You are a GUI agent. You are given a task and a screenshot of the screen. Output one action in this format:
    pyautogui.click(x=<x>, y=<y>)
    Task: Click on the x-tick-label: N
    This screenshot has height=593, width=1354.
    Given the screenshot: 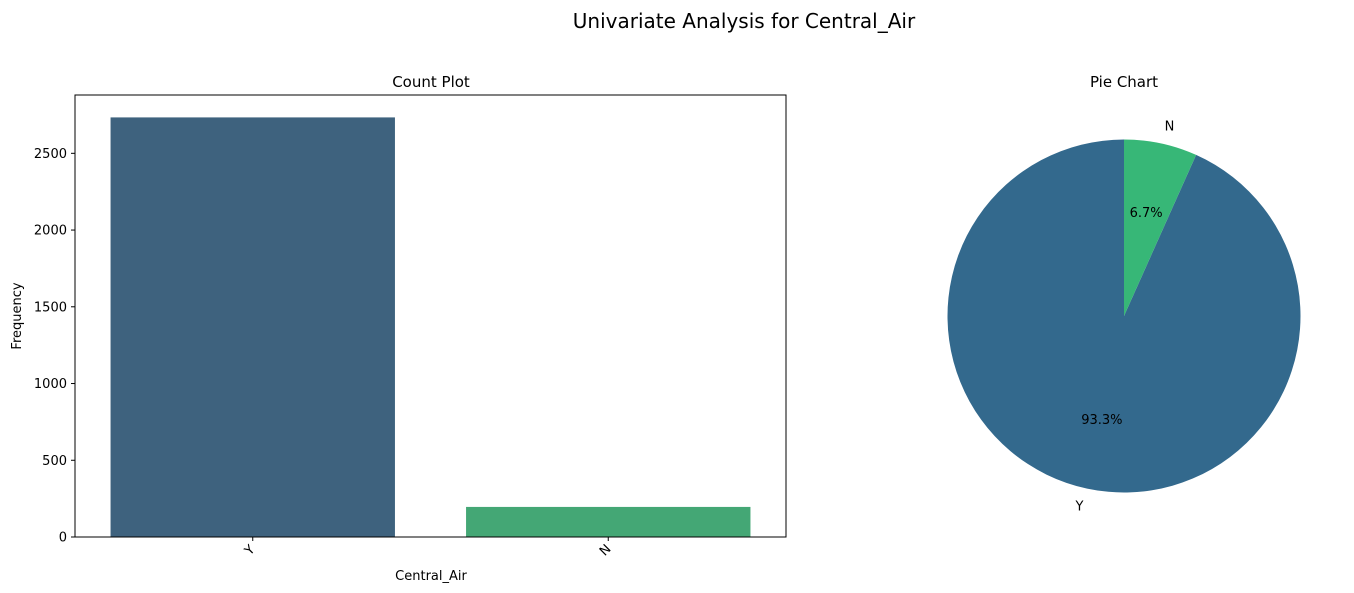 What is the action you would take?
    pyautogui.click(x=605, y=550)
    